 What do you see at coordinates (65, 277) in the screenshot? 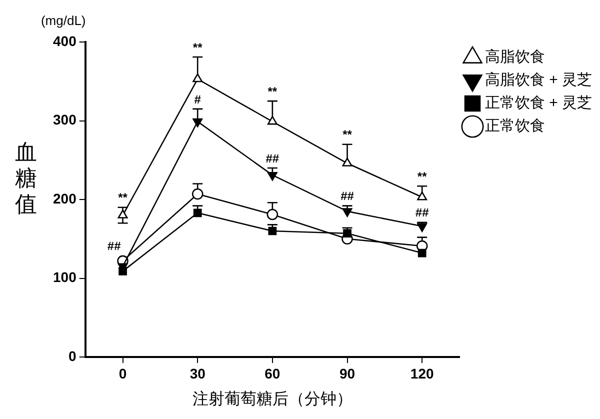
I see `y-tick-label: 100` at bounding box center [65, 277].